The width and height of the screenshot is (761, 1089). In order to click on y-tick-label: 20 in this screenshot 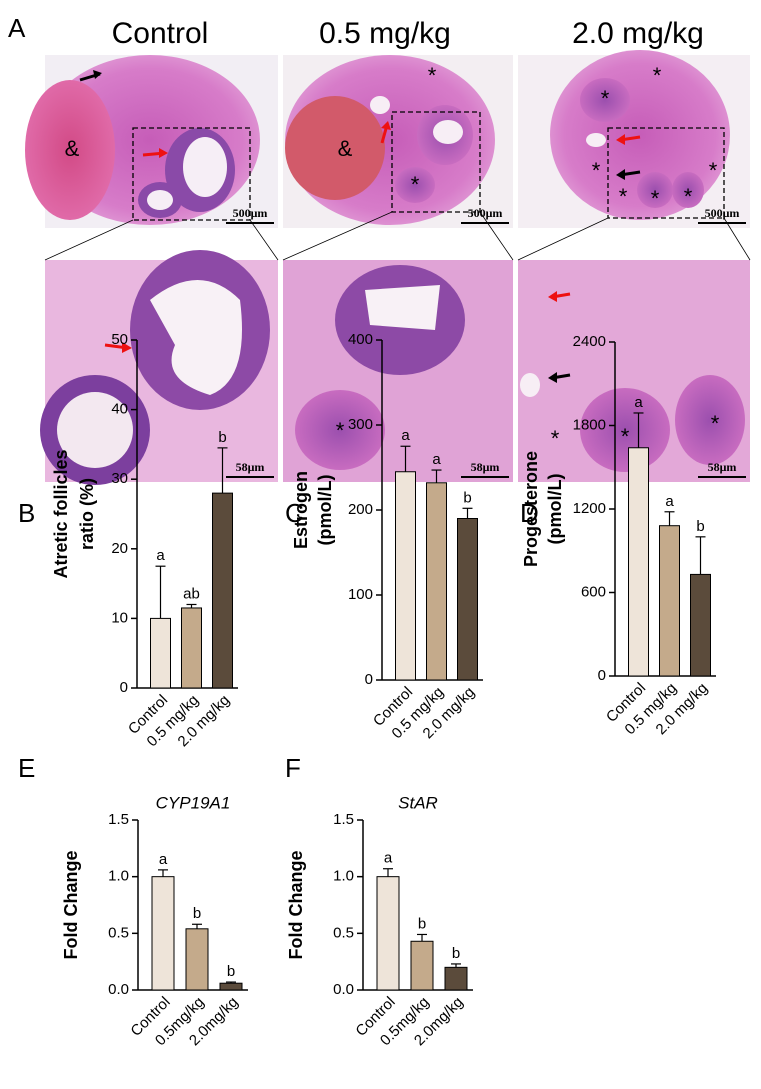, I will do `click(119, 548)`.